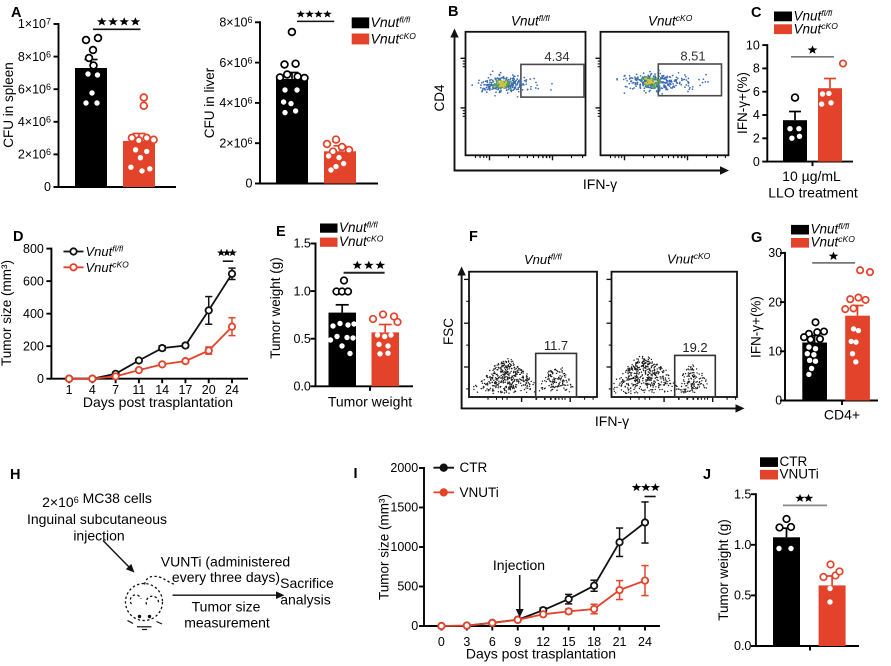  I want to click on svg-text: 0.0, so click(742, 646).